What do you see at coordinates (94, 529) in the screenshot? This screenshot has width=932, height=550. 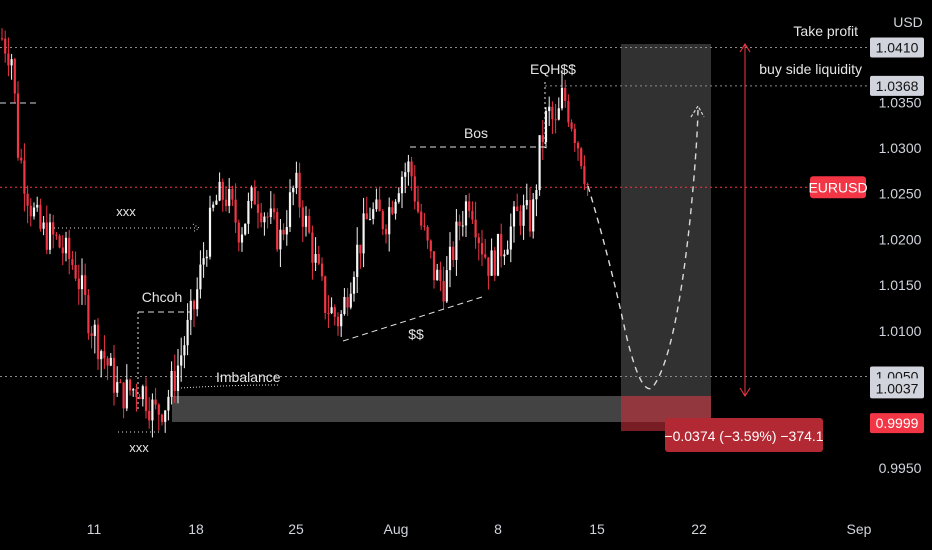 I see `time-tick: 11` at bounding box center [94, 529].